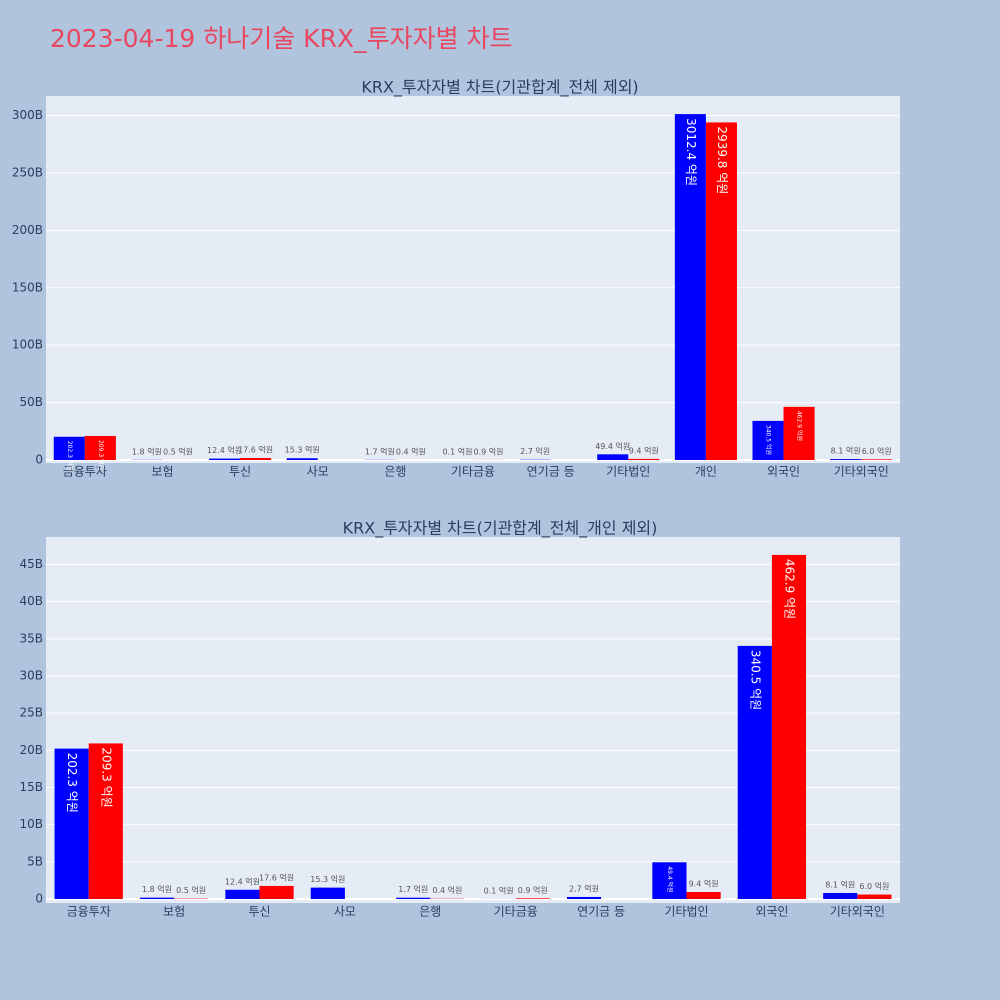  Describe the element at coordinates (27, 287) in the screenshot. I see `y-tick-label: 150B` at that location.